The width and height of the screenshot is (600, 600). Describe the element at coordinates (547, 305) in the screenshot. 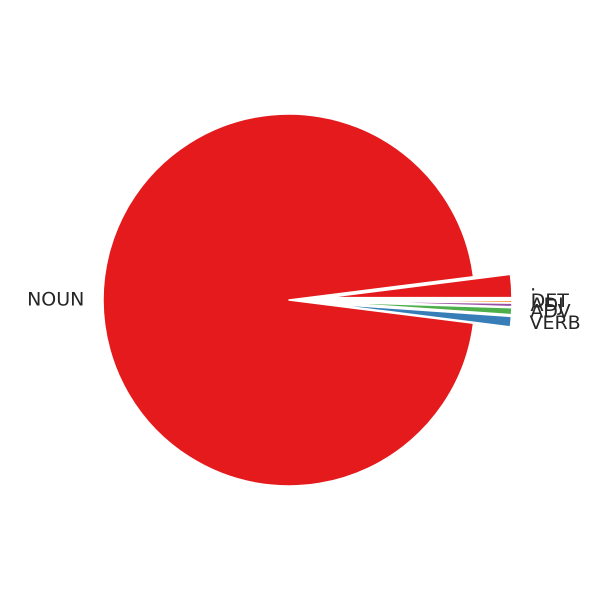

I see `pie-label-4: ADJ` at that location.